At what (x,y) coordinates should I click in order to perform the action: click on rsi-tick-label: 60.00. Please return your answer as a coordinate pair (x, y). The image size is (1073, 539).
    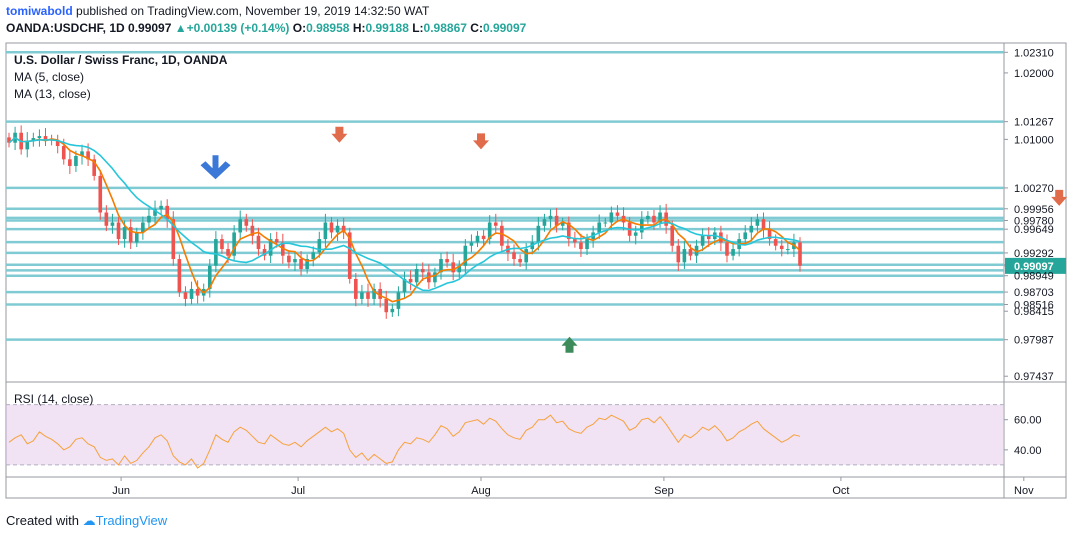
    Looking at the image, I should click on (1028, 421).